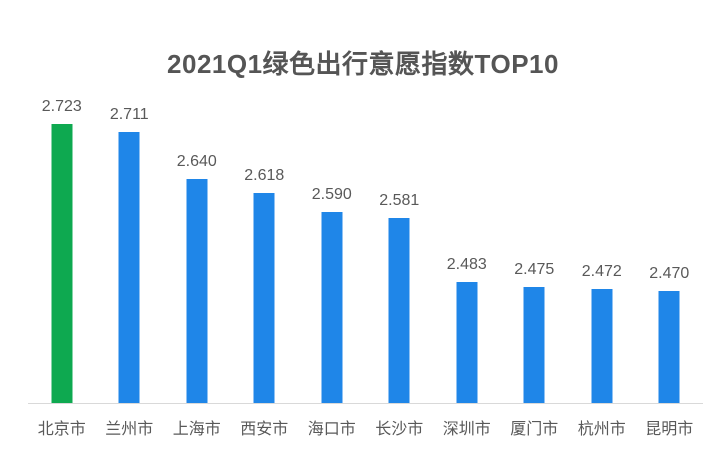 The image size is (726, 468). I want to click on bar-slot: 2.472 杭州市, so click(602, 272).